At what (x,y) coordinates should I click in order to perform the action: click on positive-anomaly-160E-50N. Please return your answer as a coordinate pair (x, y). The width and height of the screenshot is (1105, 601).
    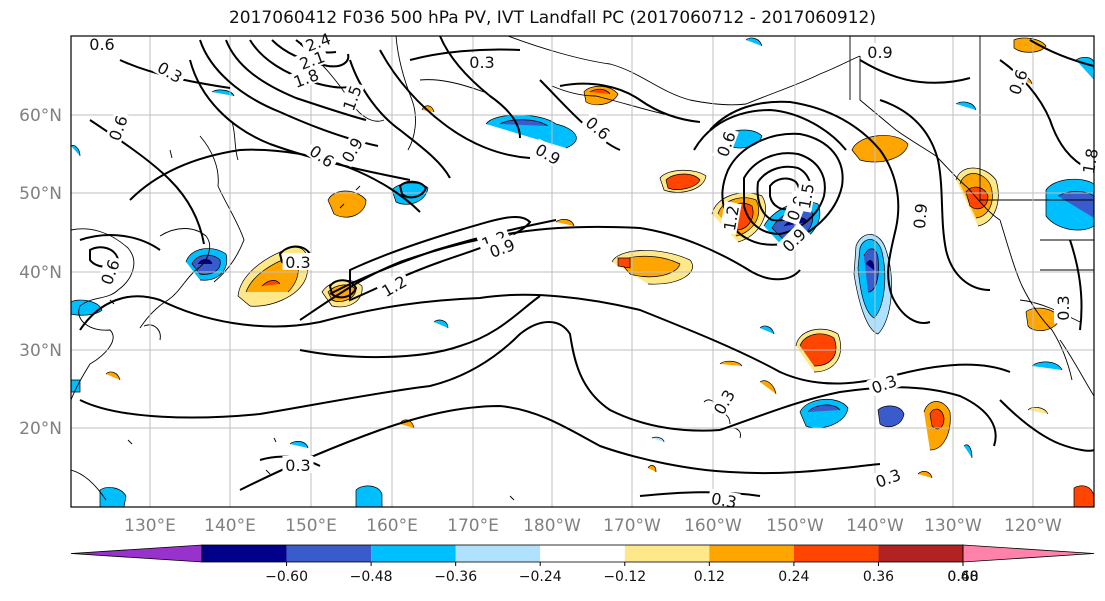
    Looking at the image, I should click on (347, 204).